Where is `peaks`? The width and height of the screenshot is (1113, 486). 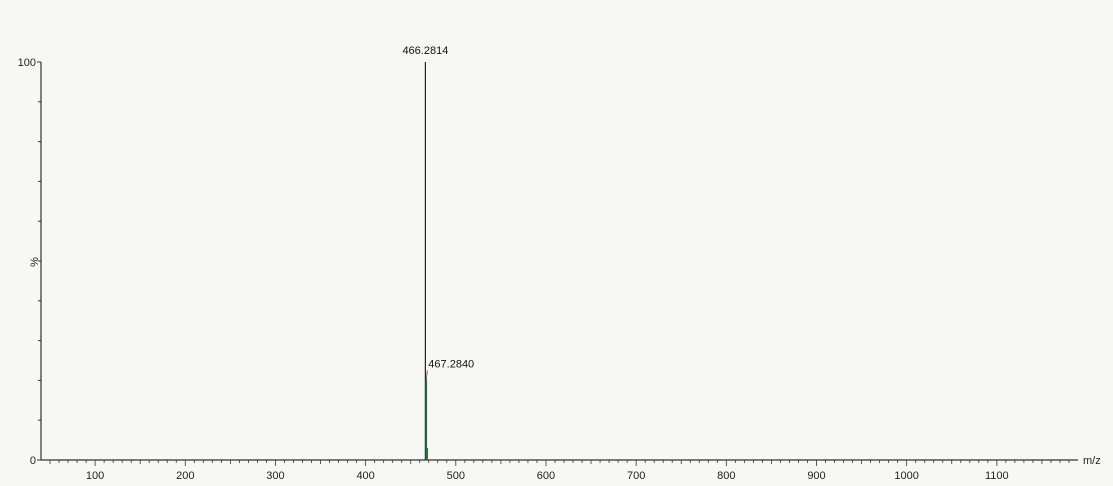
peaks is located at coordinates (426, 261).